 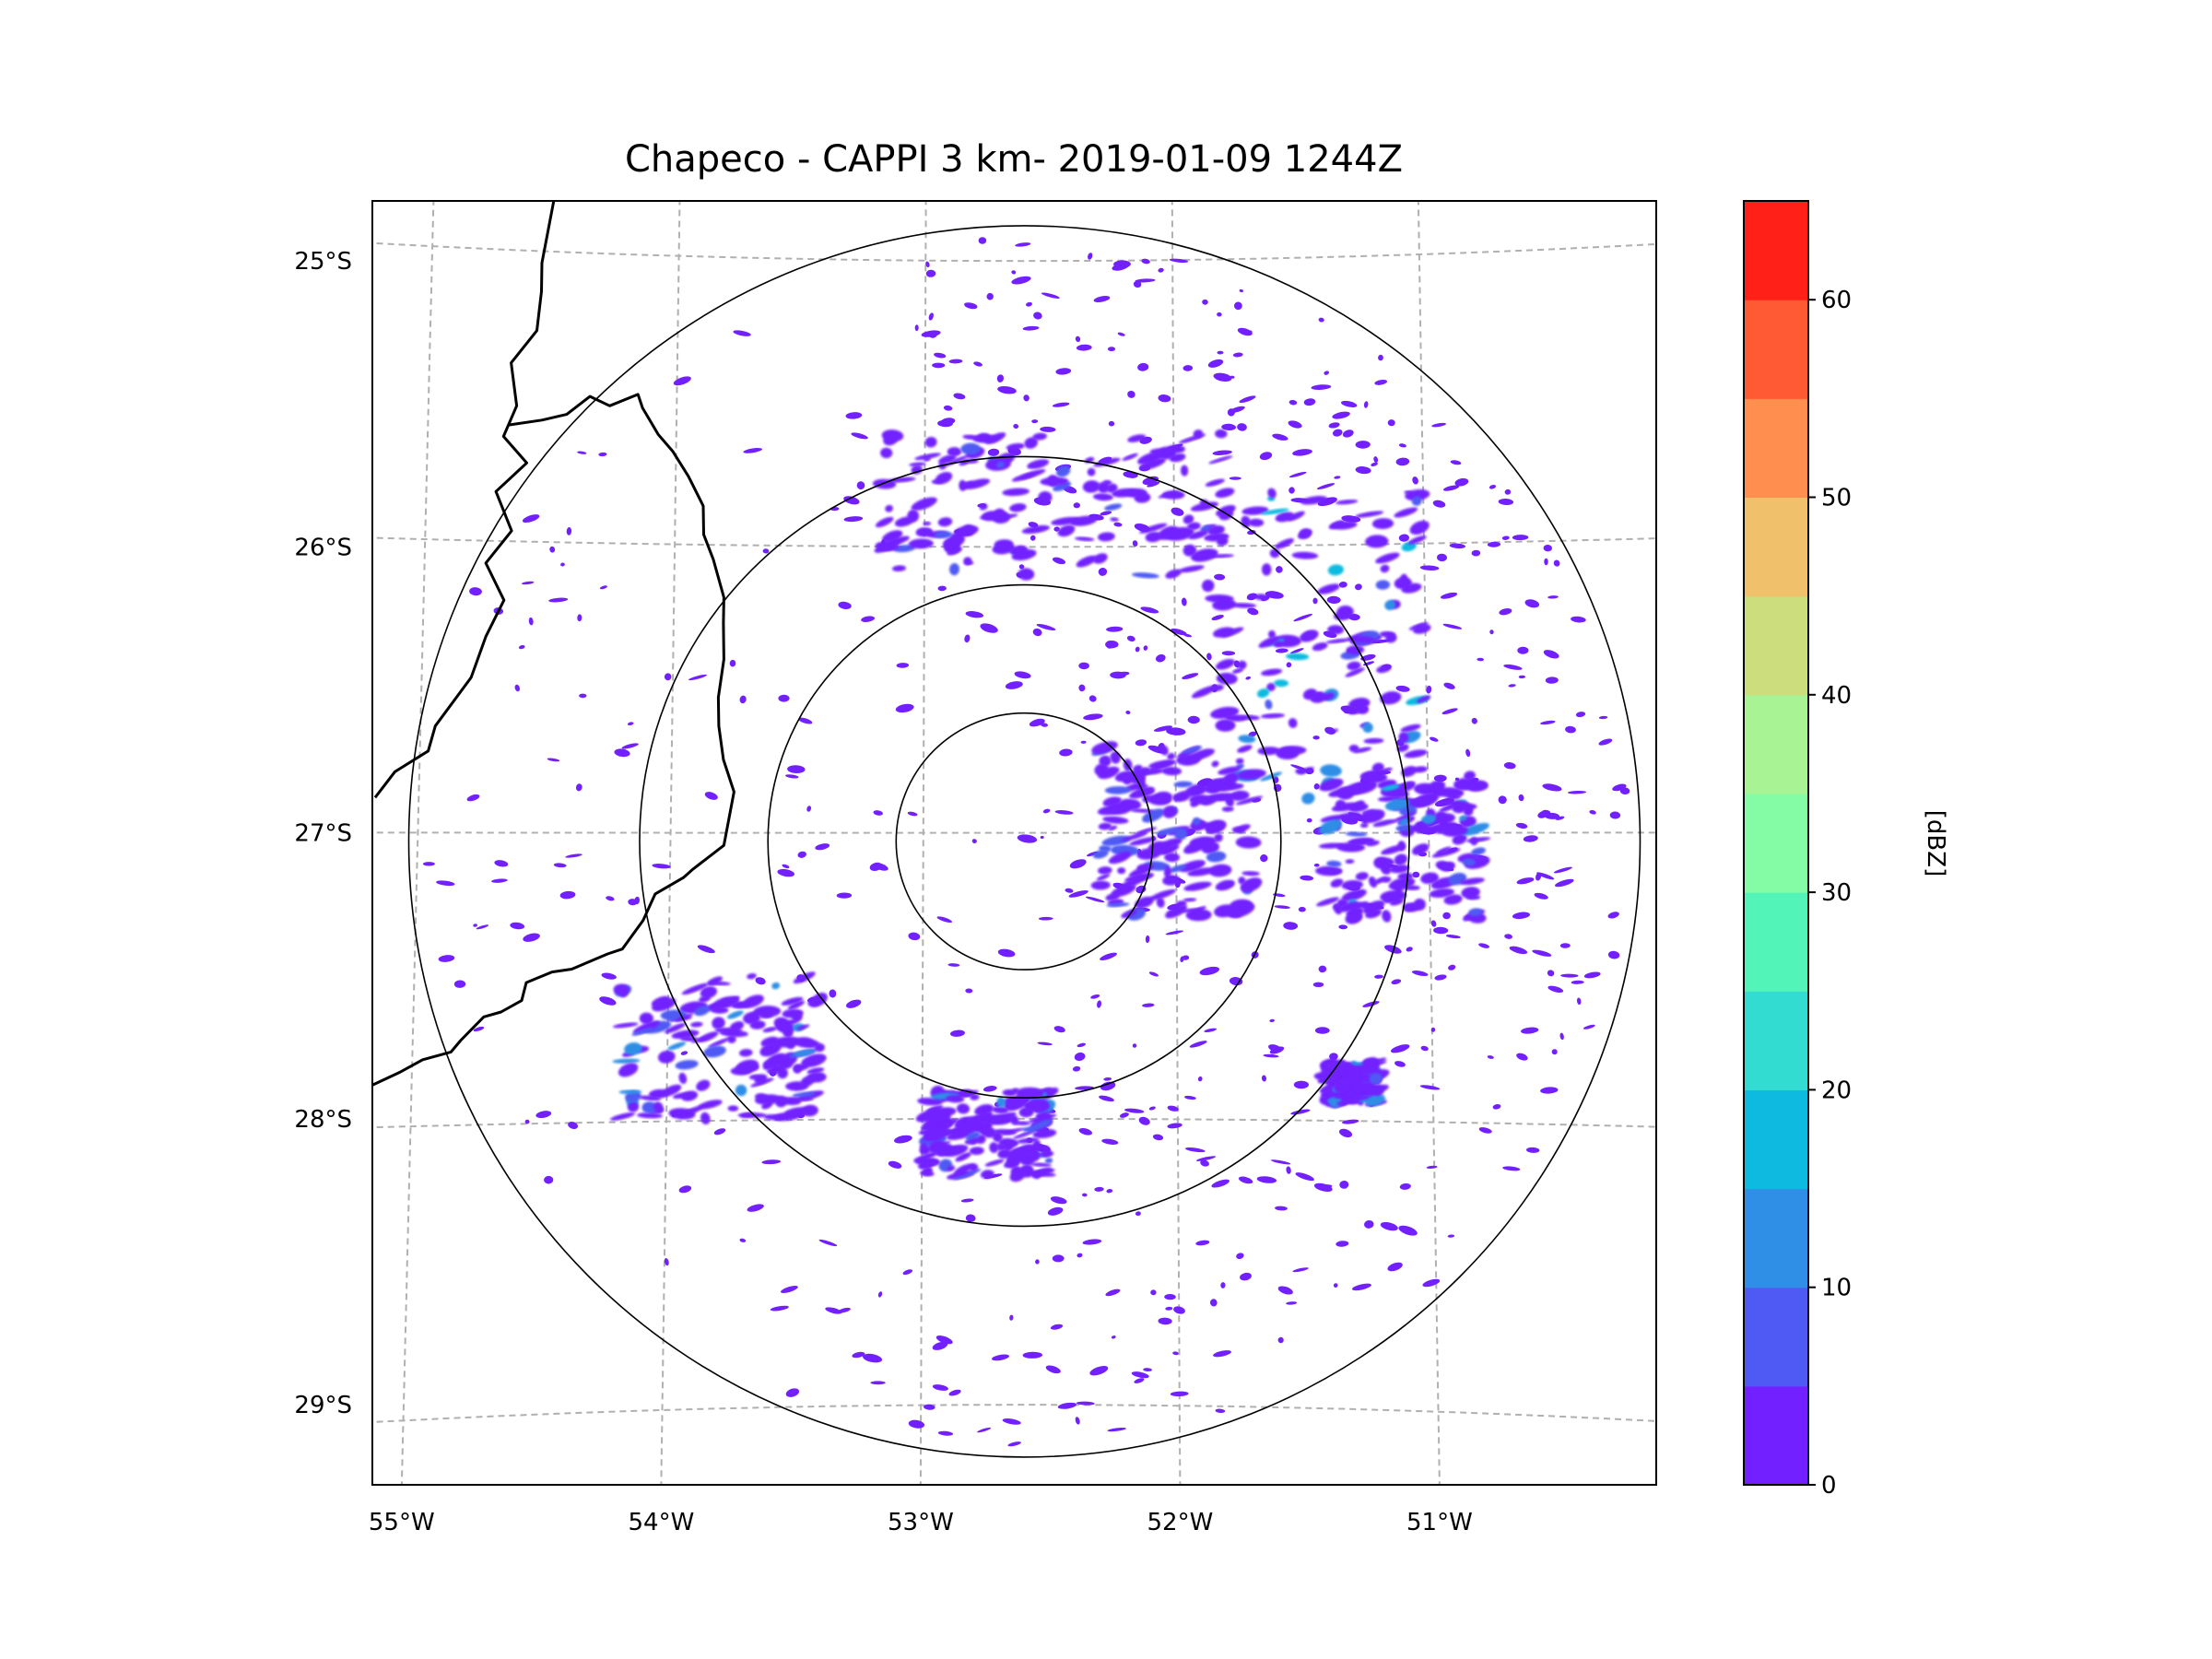 I want to click on range-ring, so click(x=1024, y=841).